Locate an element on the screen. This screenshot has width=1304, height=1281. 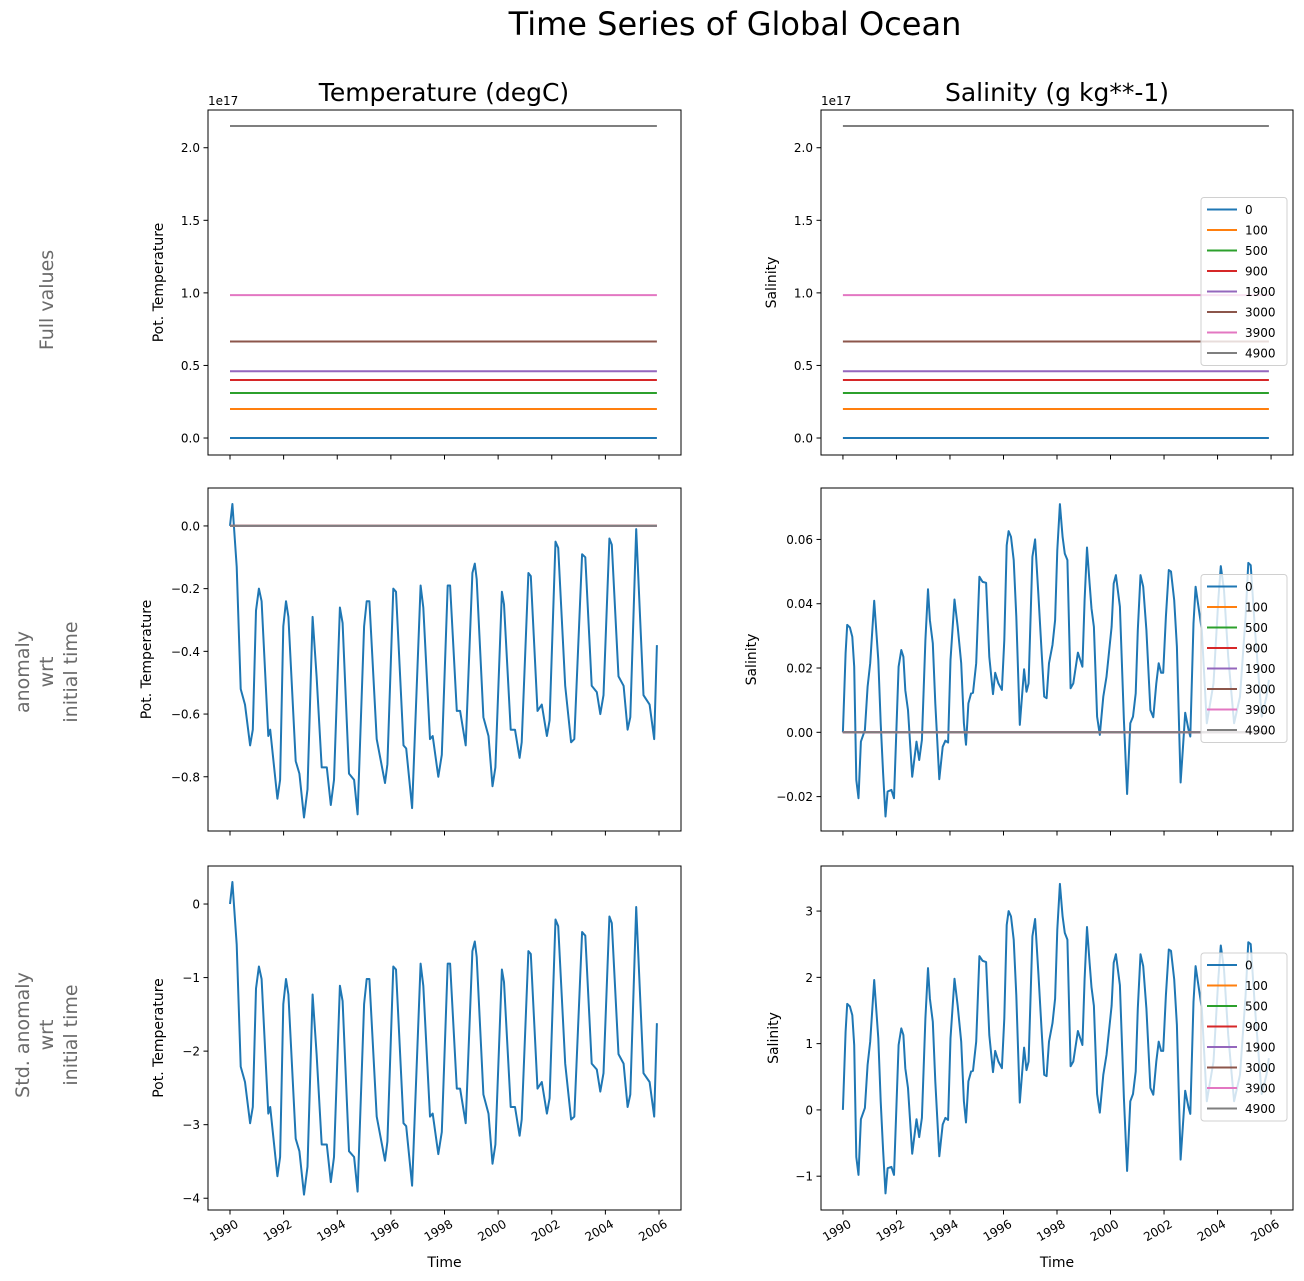
row-label-line: initial time is located at coordinates (71, 671).